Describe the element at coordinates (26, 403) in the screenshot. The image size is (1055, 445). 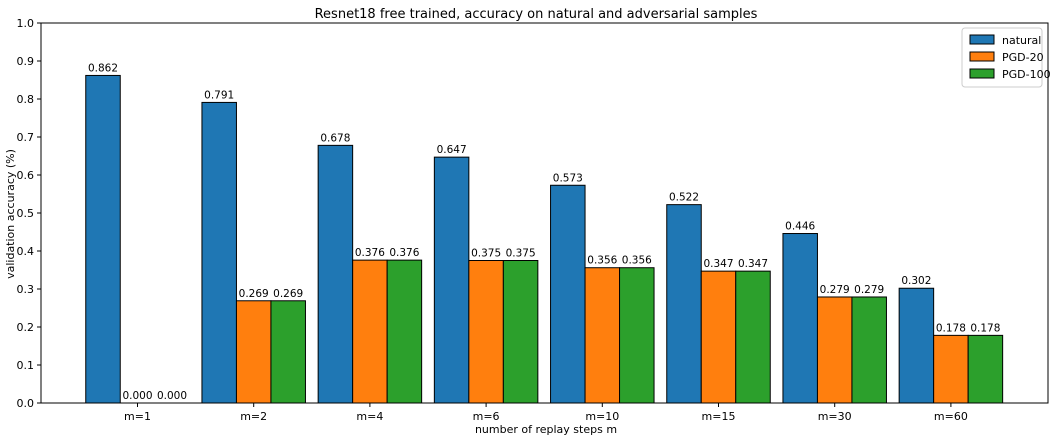
I see `y-tick-label: 0.0` at that location.